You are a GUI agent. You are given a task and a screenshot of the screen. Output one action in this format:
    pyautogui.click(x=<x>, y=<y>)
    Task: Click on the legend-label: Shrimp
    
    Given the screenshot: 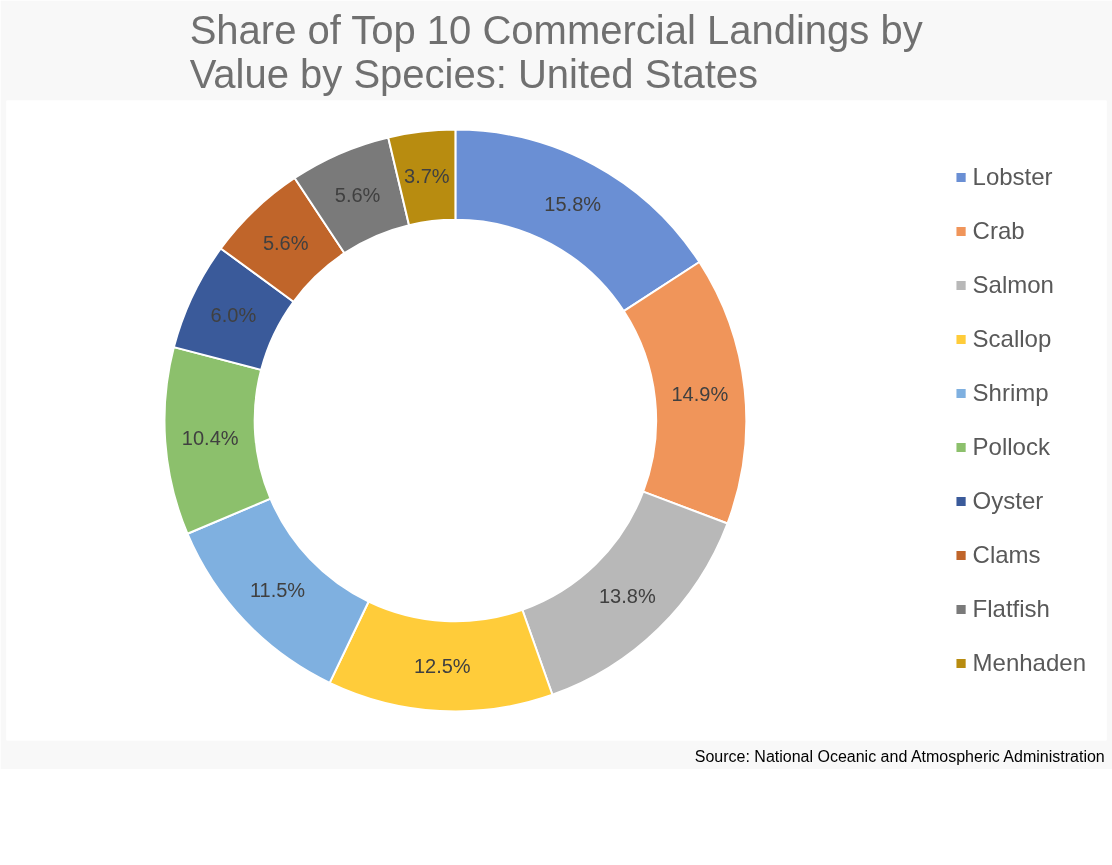 What is the action you would take?
    pyautogui.click(x=1010, y=393)
    